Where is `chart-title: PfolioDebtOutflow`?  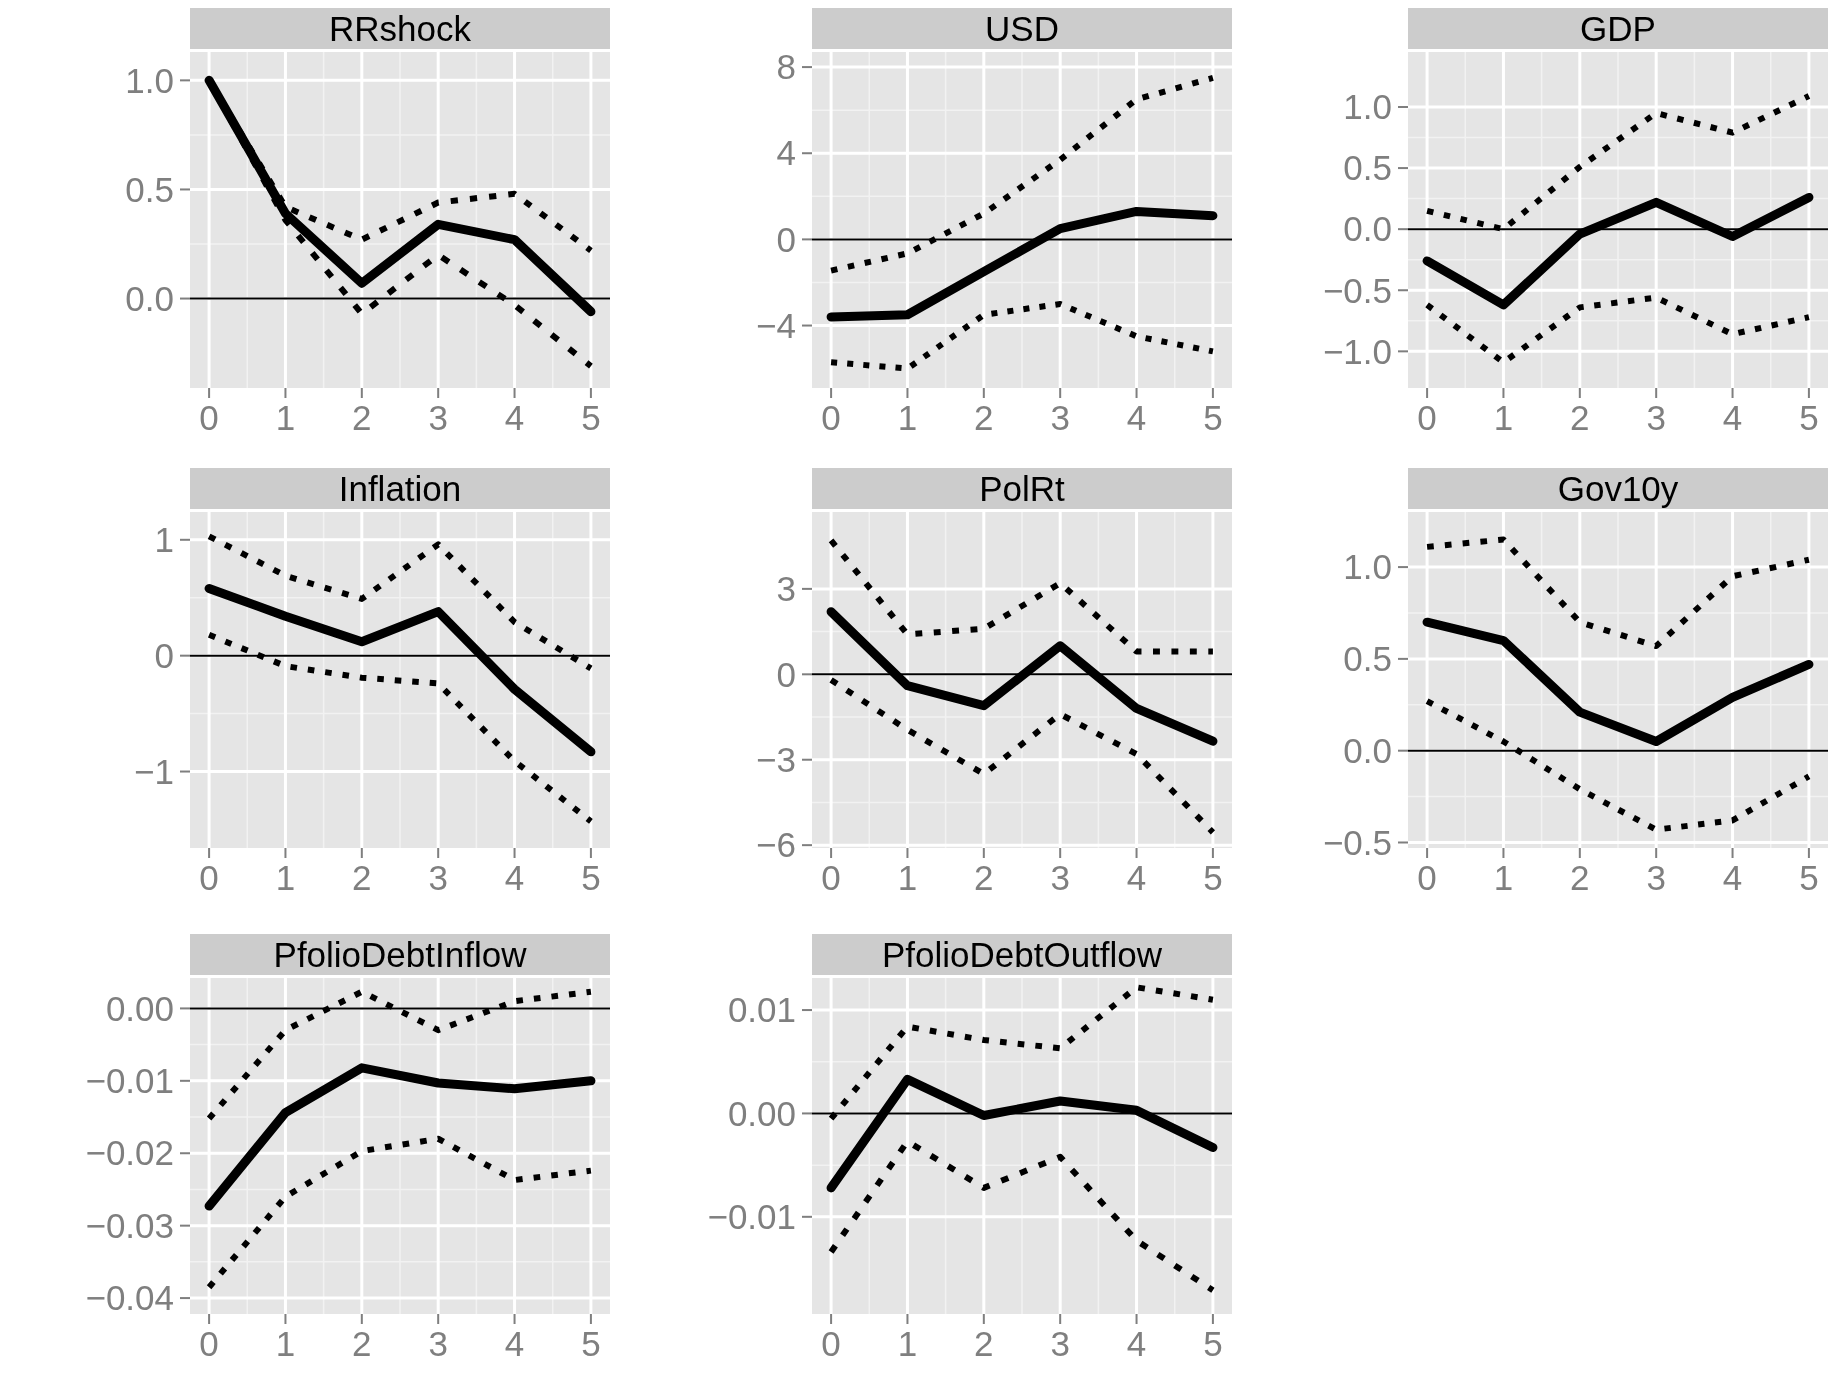 chart-title: PfolioDebtOutflow is located at coordinates (1022, 954).